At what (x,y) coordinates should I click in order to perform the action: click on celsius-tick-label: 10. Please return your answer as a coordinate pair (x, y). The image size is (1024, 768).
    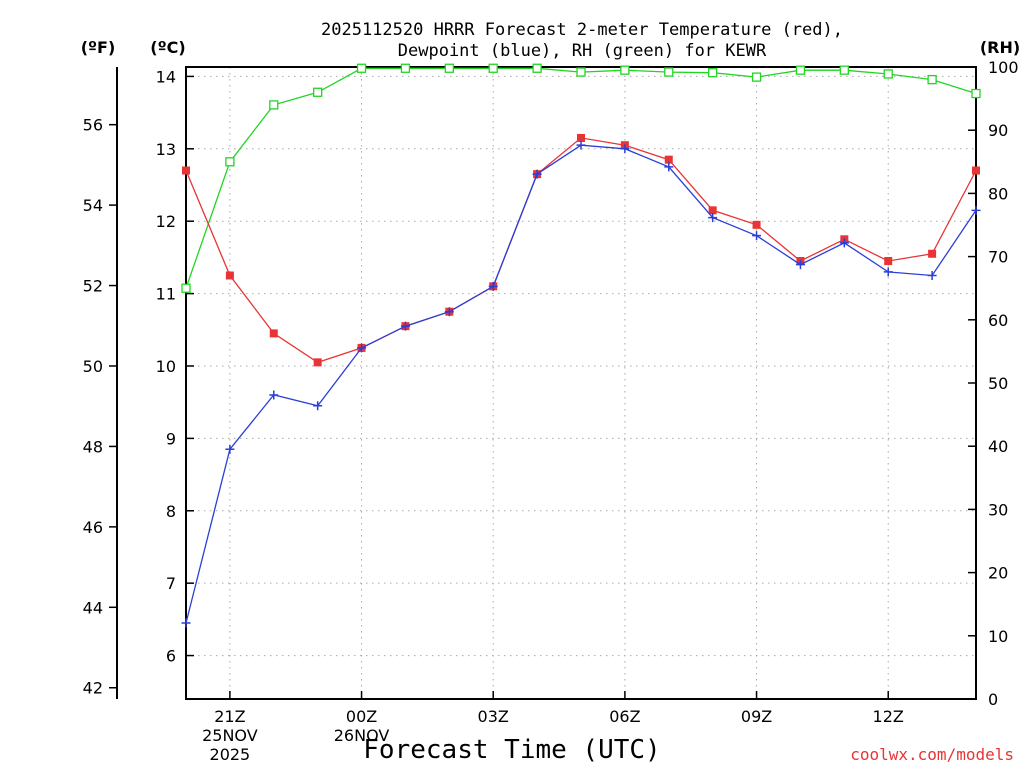
    Looking at the image, I should click on (166, 366).